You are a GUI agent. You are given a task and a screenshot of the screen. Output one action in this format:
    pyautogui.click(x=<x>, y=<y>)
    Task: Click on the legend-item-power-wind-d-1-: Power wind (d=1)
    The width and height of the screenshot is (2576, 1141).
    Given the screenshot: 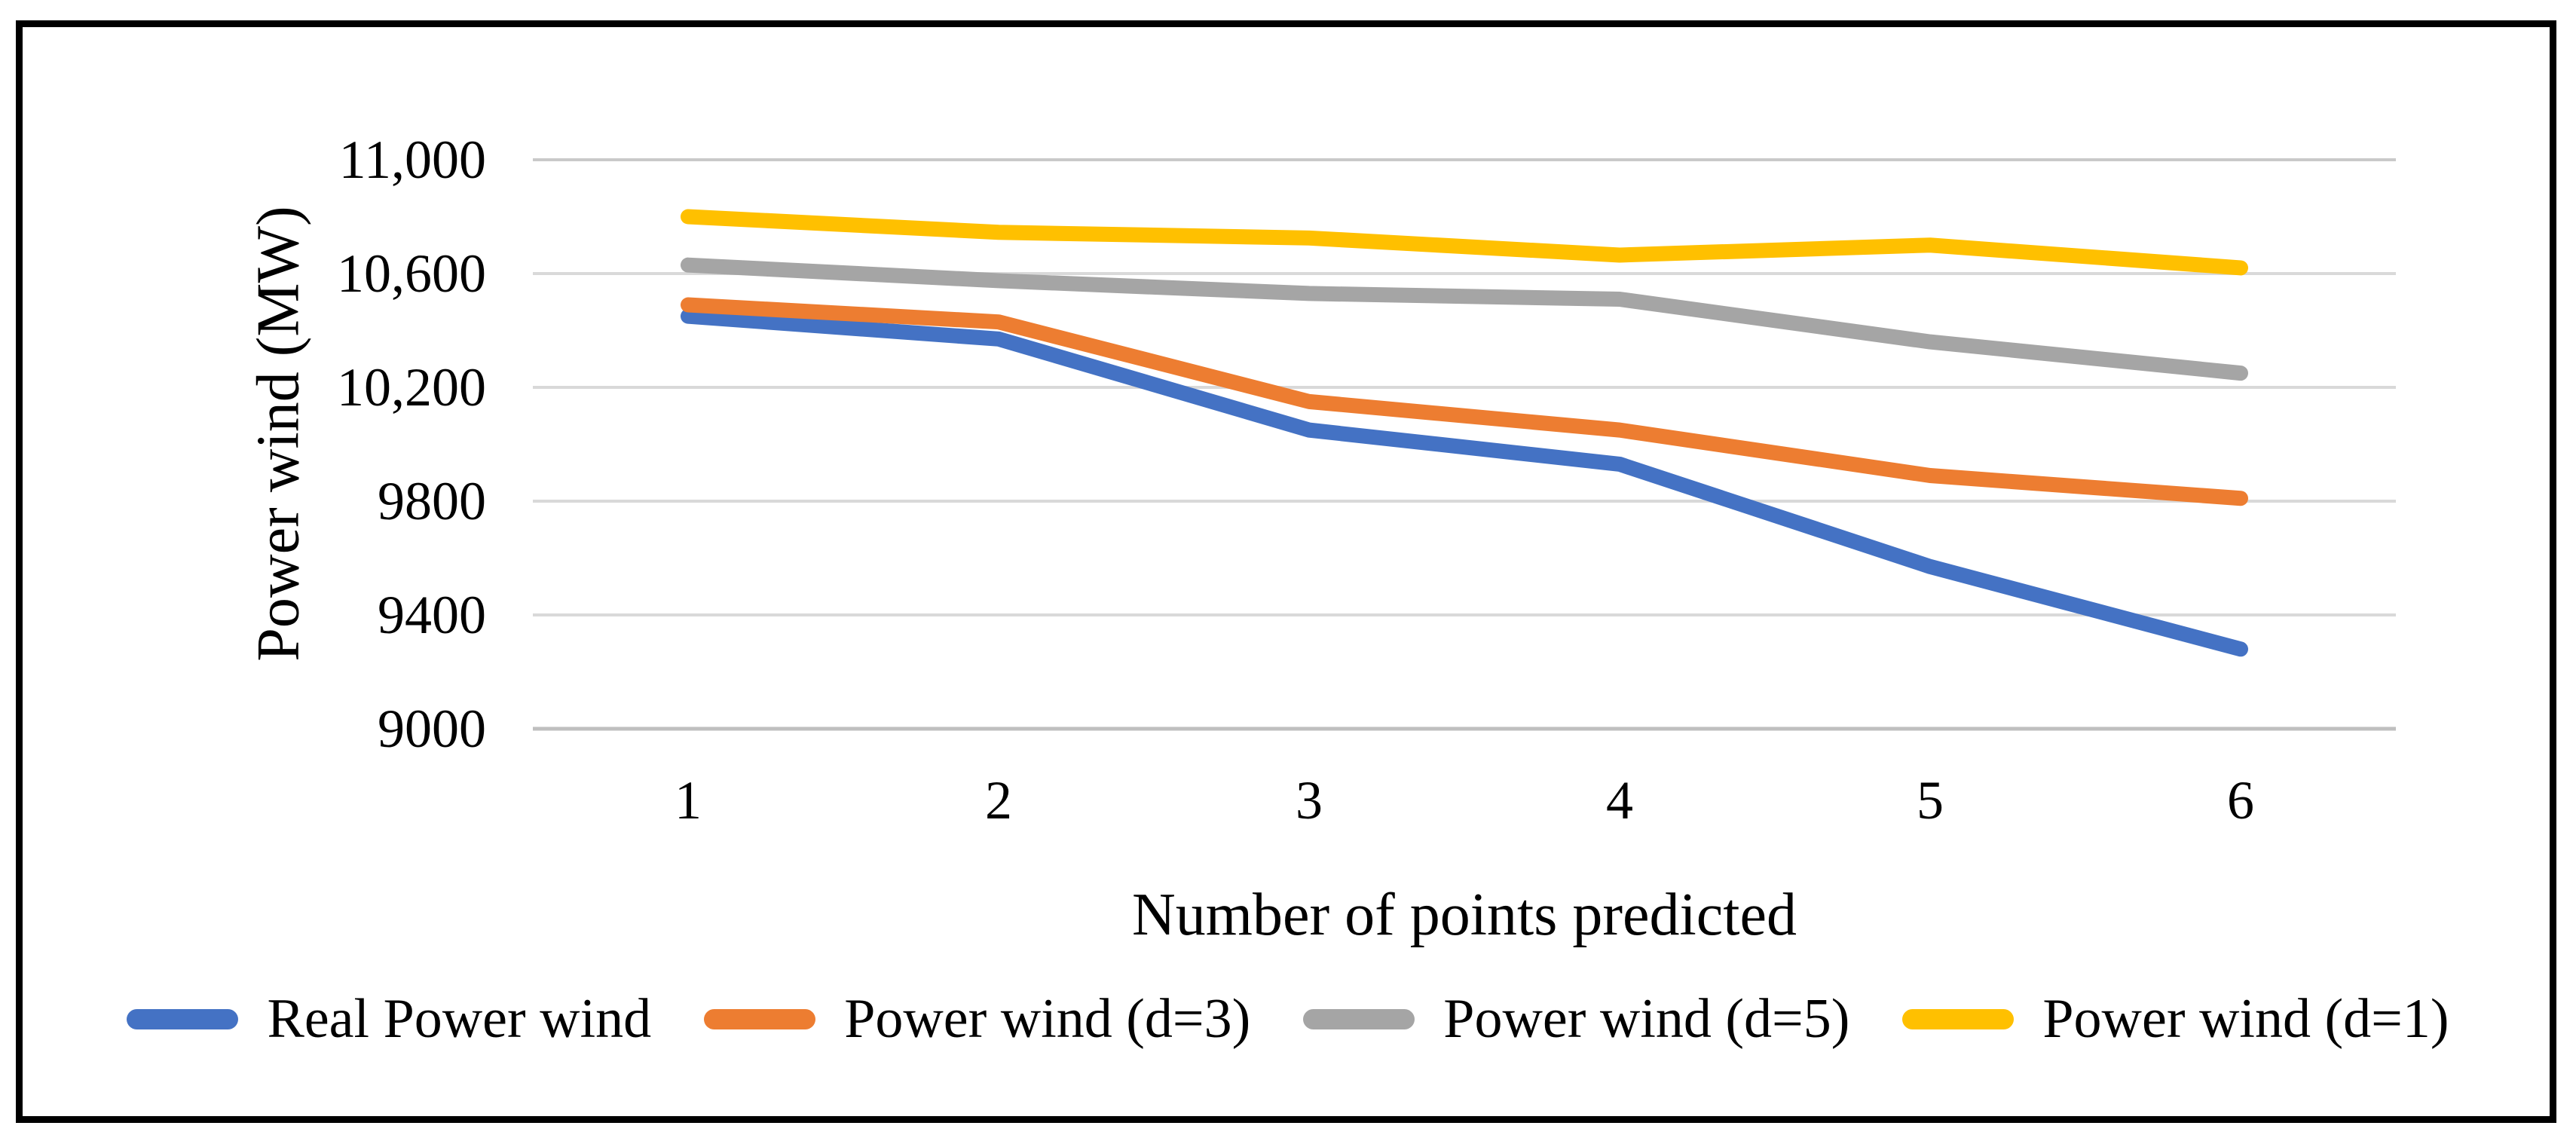 What is the action you would take?
    pyautogui.click(x=2175, y=1019)
    